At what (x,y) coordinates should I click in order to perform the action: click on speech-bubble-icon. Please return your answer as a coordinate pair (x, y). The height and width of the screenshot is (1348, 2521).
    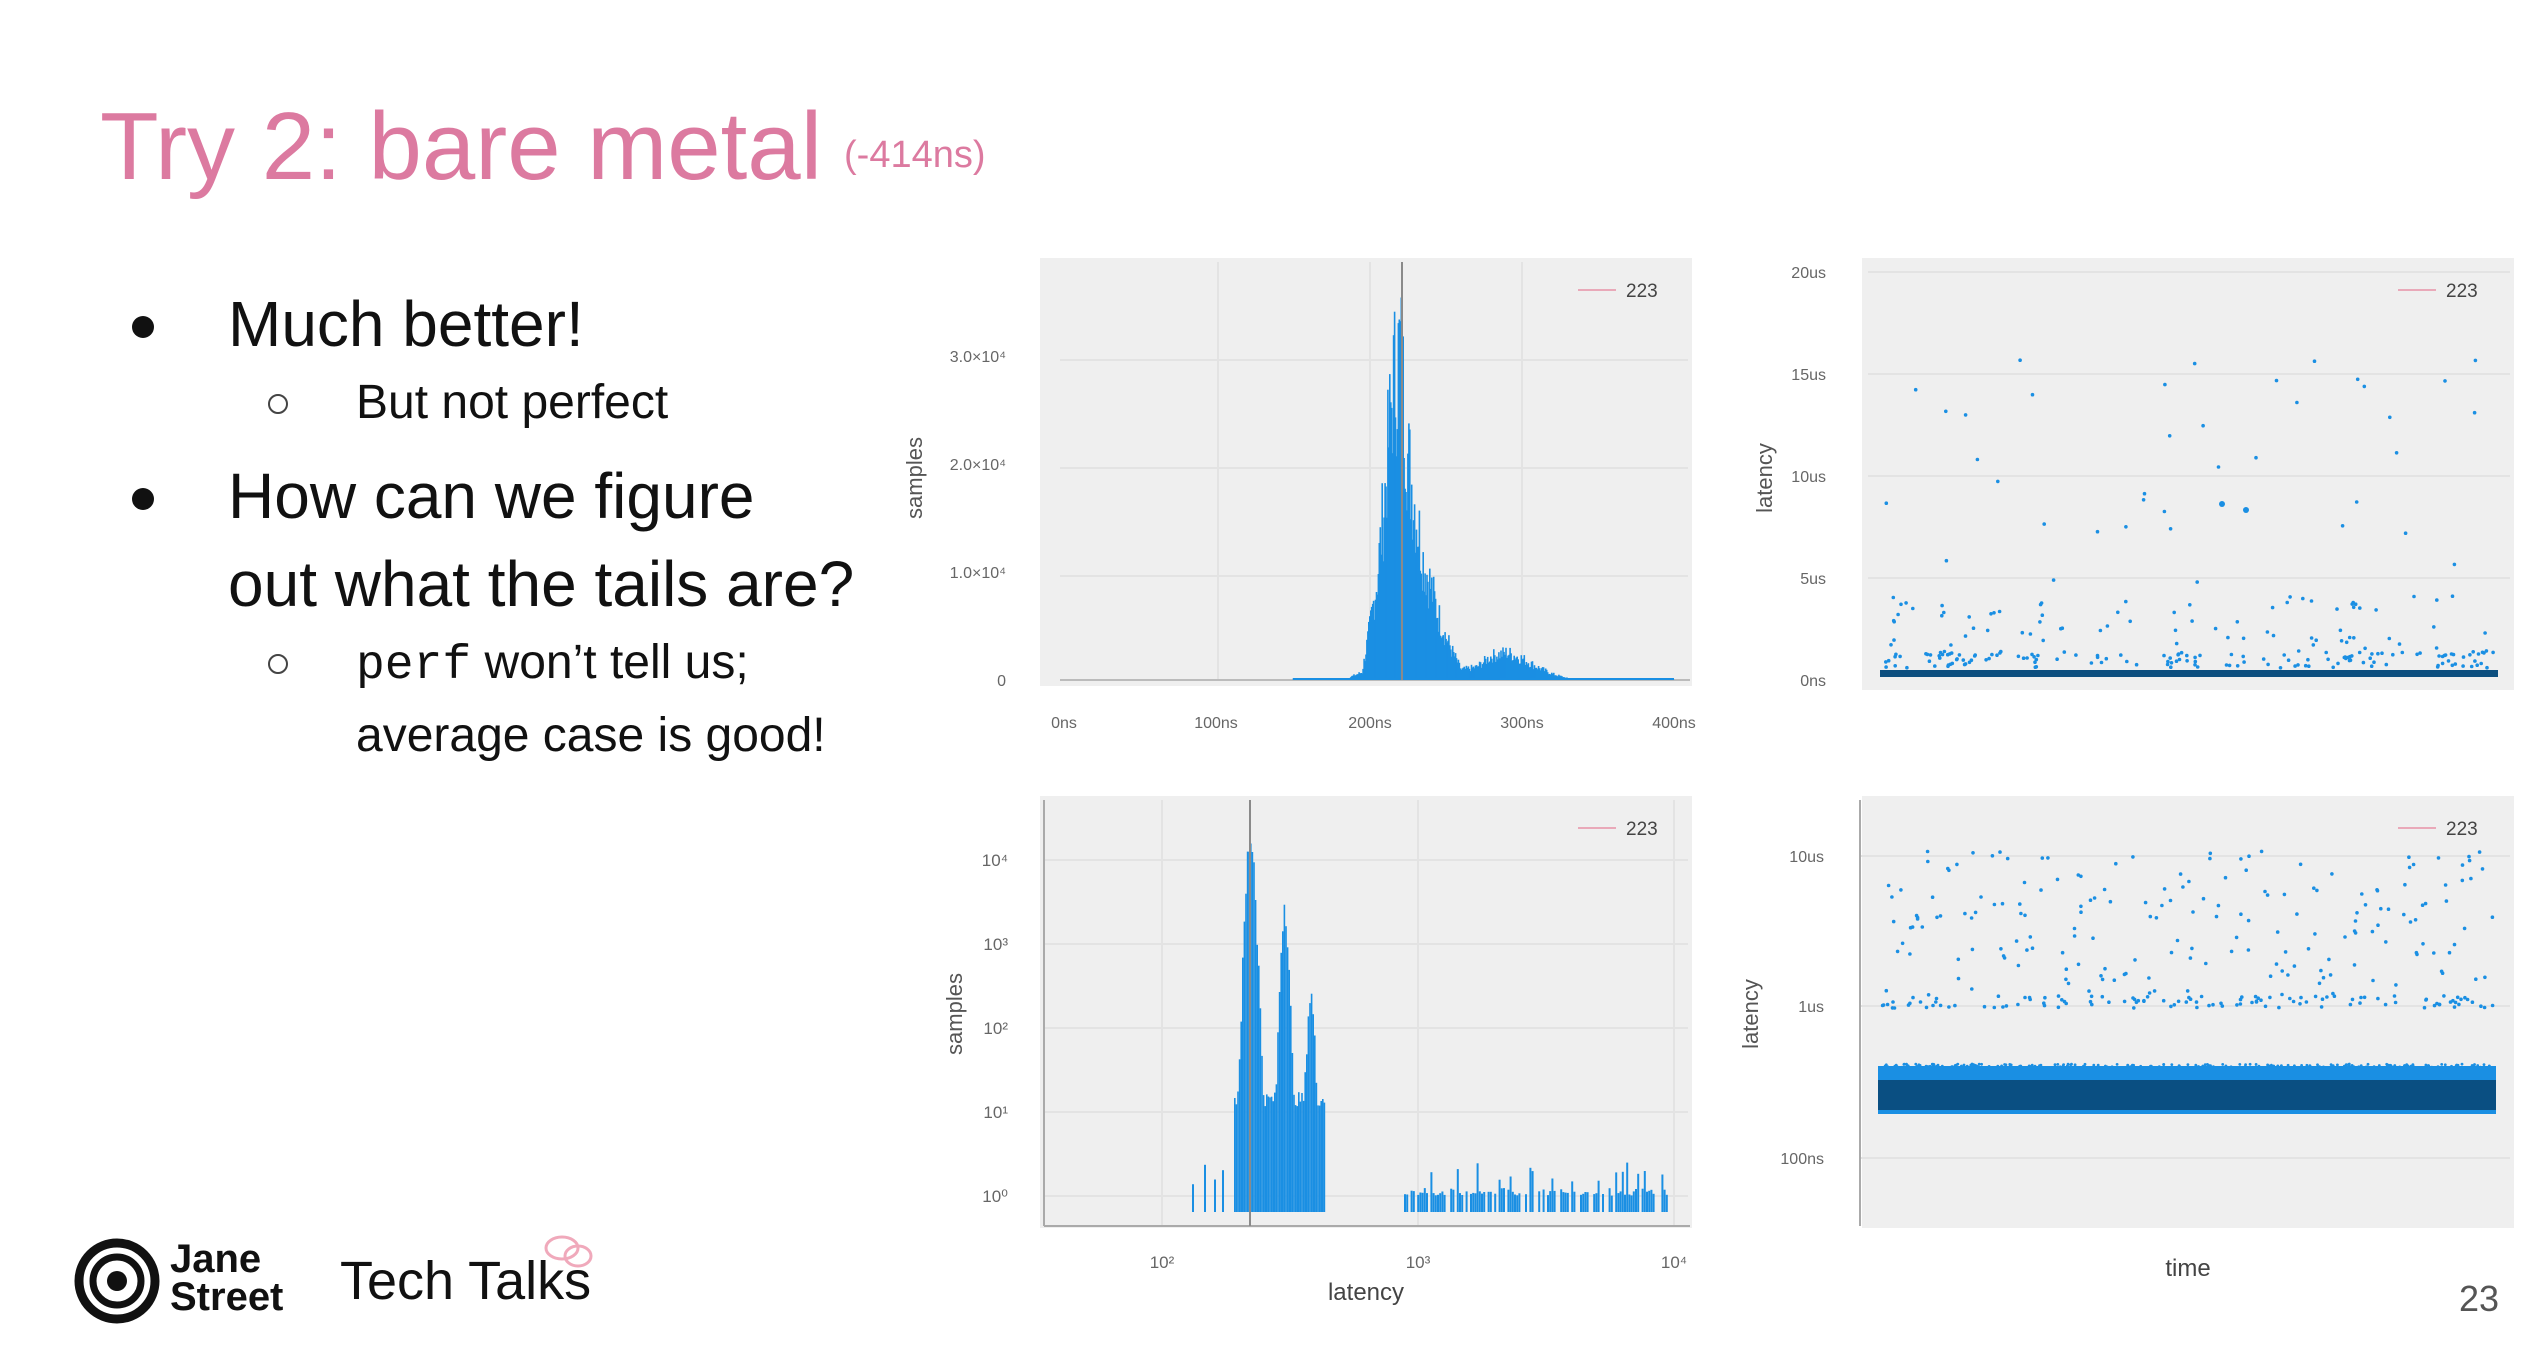
    Looking at the image, I should click on (568, 1251).